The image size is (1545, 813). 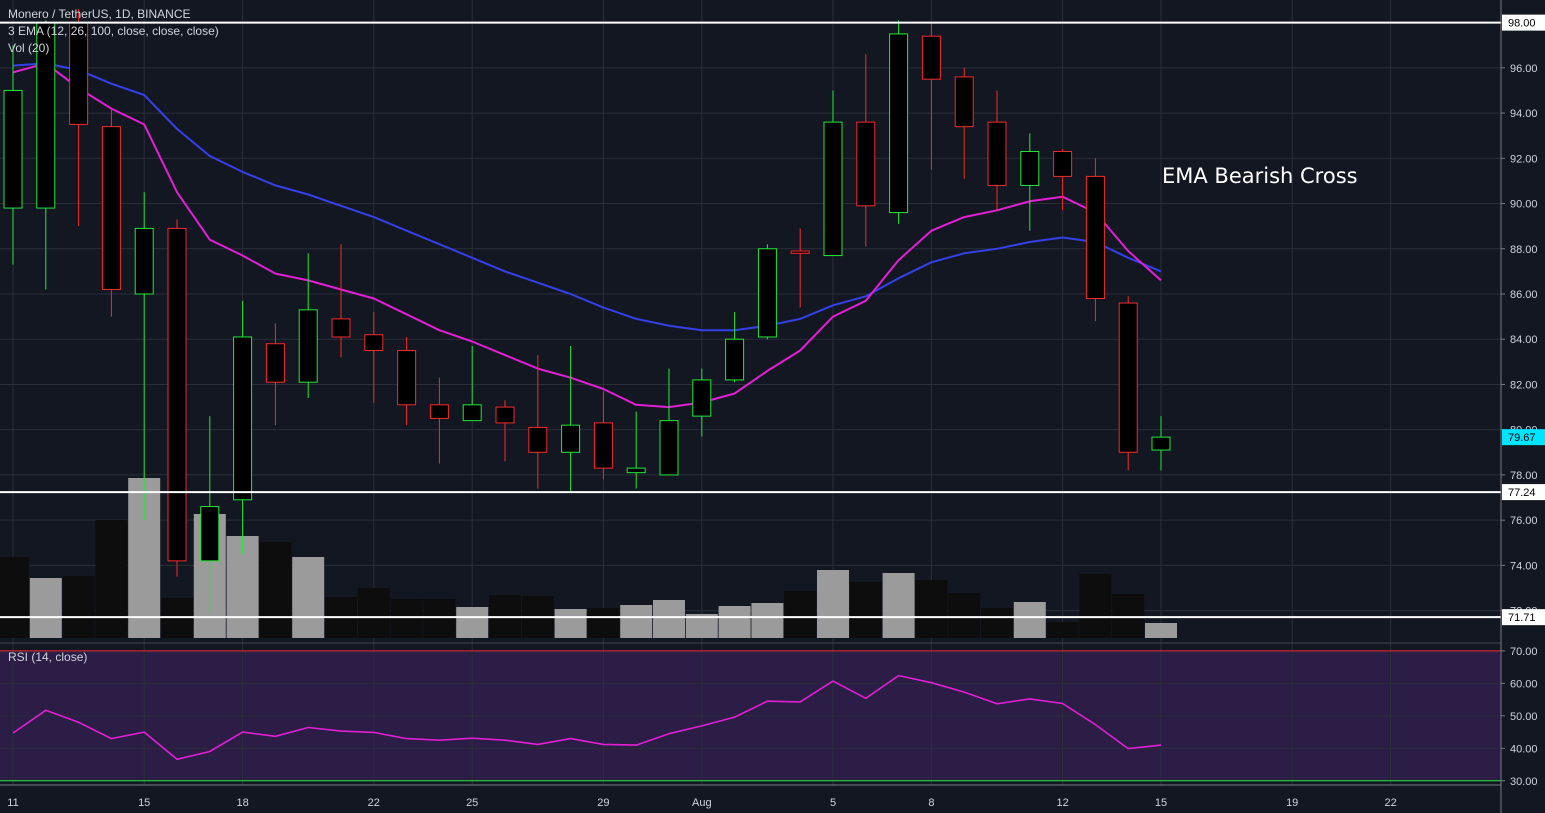 I want to click on price-tick-label: 94.00, so click(x=1524, y=114).